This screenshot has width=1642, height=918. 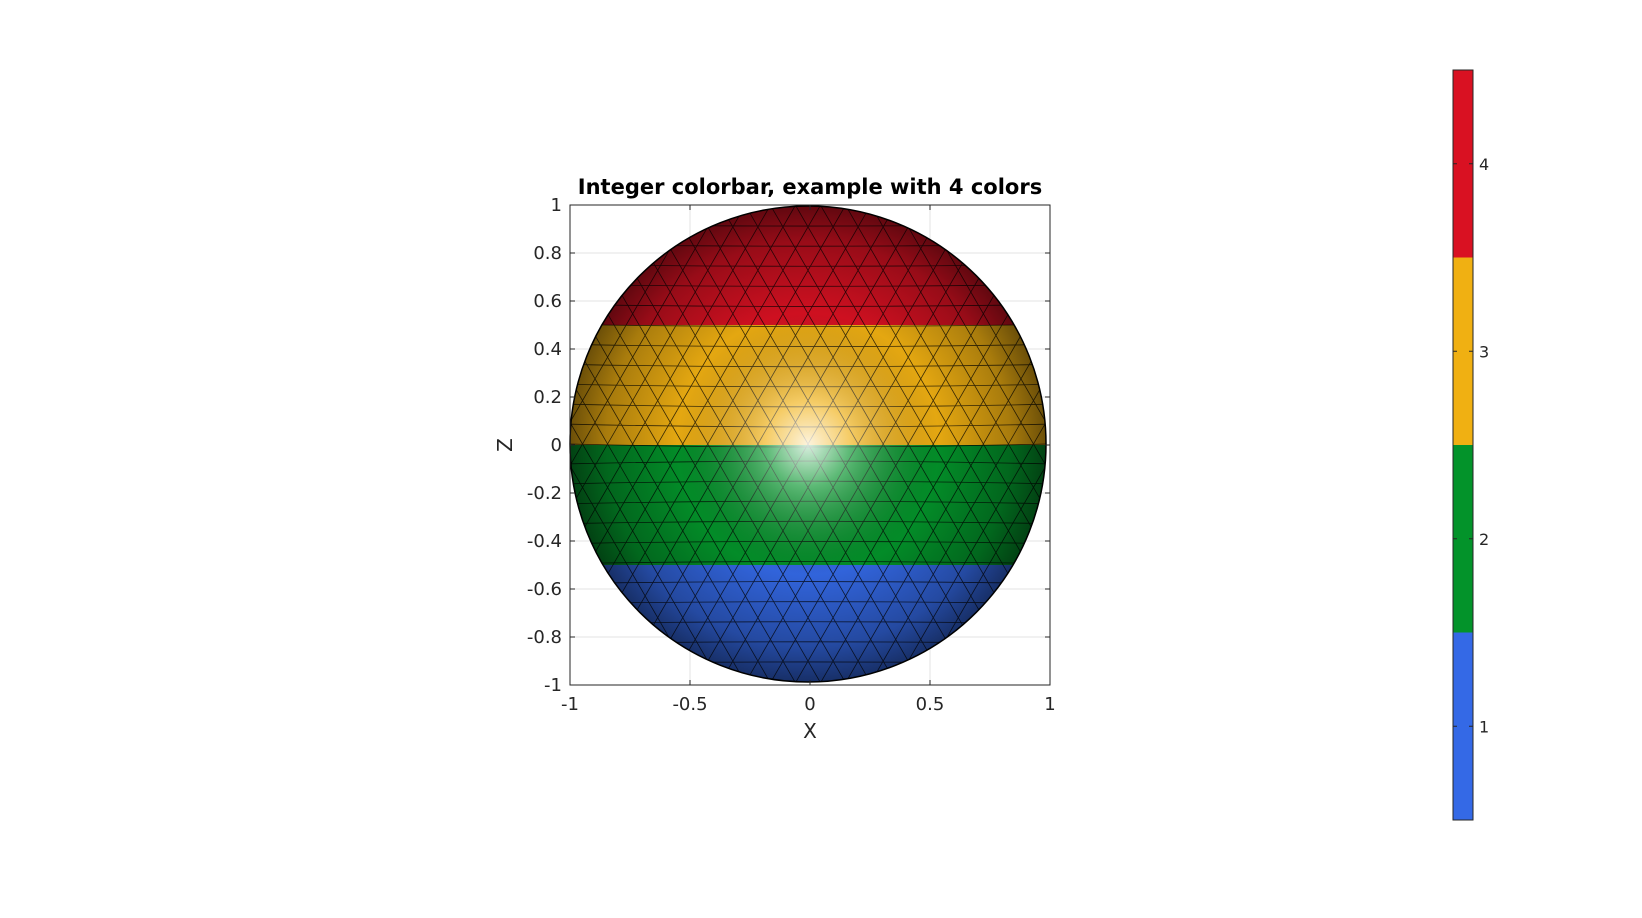 I want to click on y-axis-label: Z, so click(x=505, y=445).